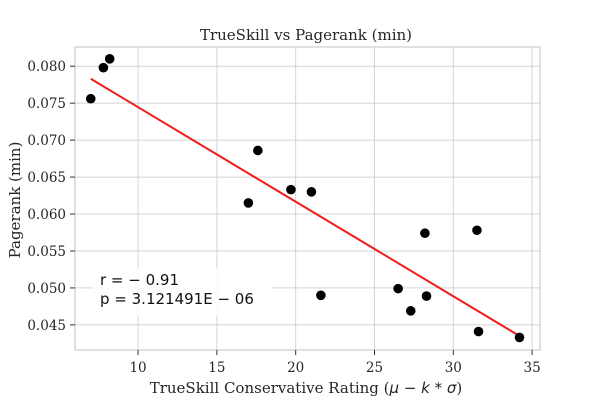 The height and width of the screenshot is (400, 600). What do you see at coordinates (46, 141) in the screenshot?
I see `y-tick-label: 0.070` at bounding box center [46, 141].